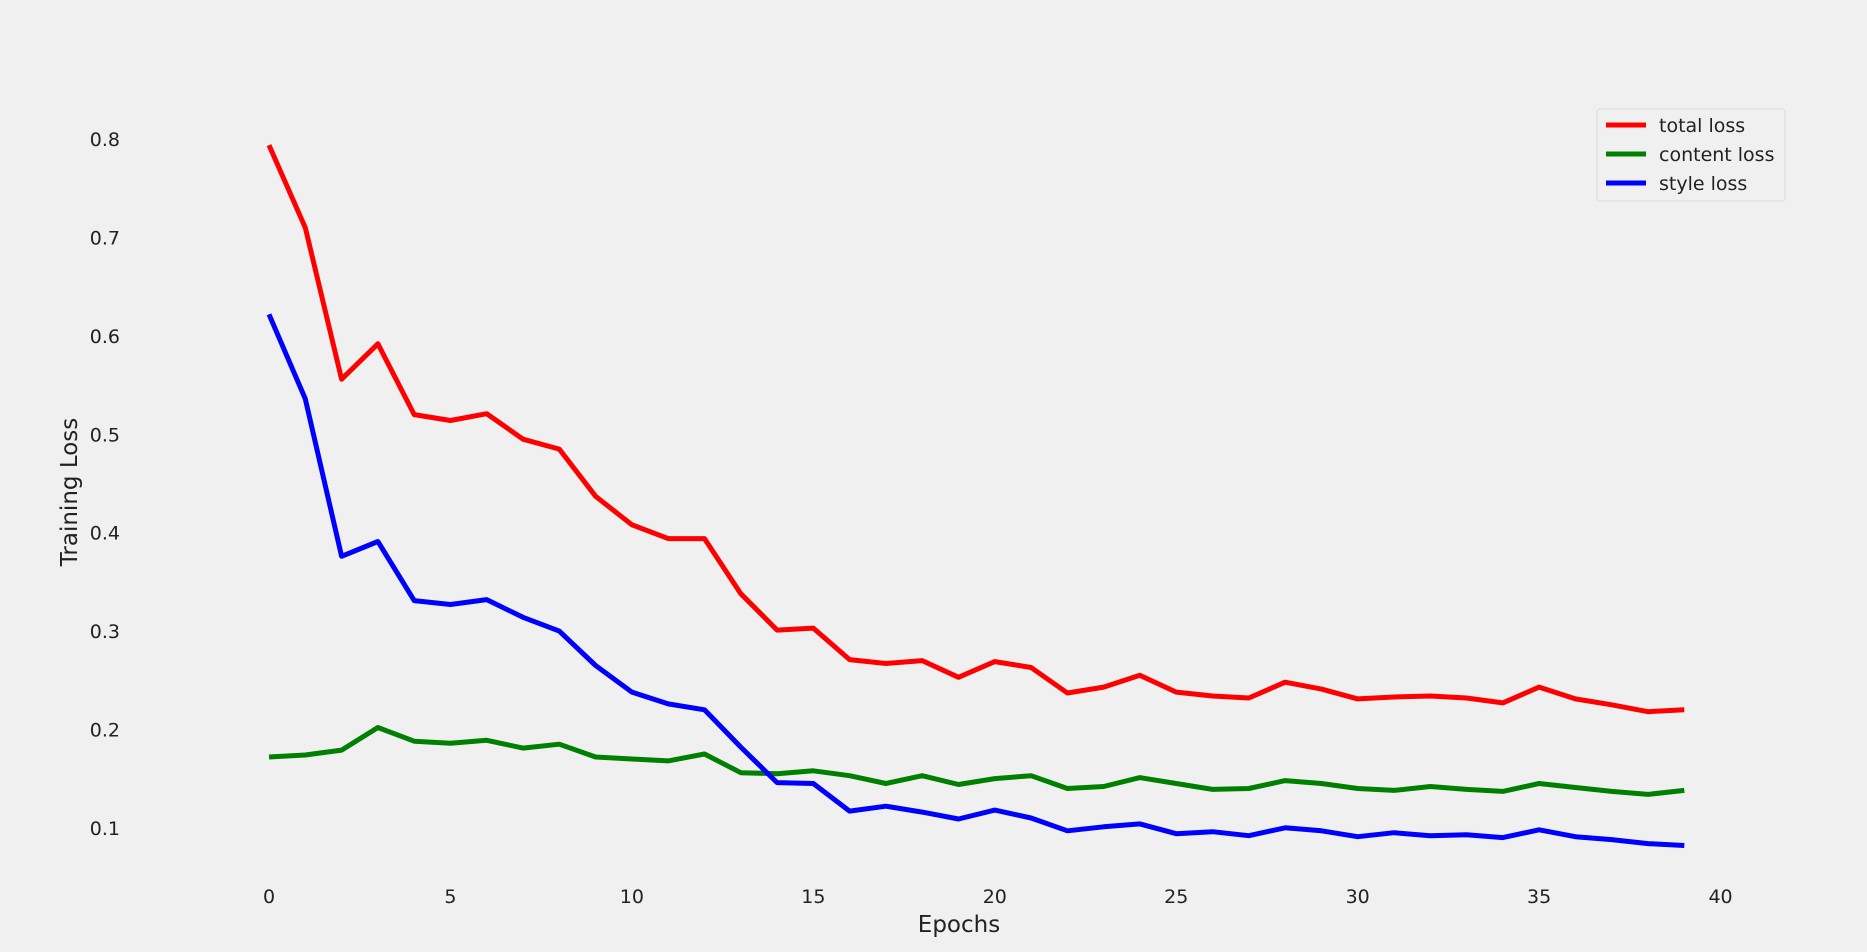 This screenshot has width=1867, height=952. What do you see at coordinates (1358, 897) in the screenshot?
I see `x-tick-label: 30` at bounding box center [1358, 897].